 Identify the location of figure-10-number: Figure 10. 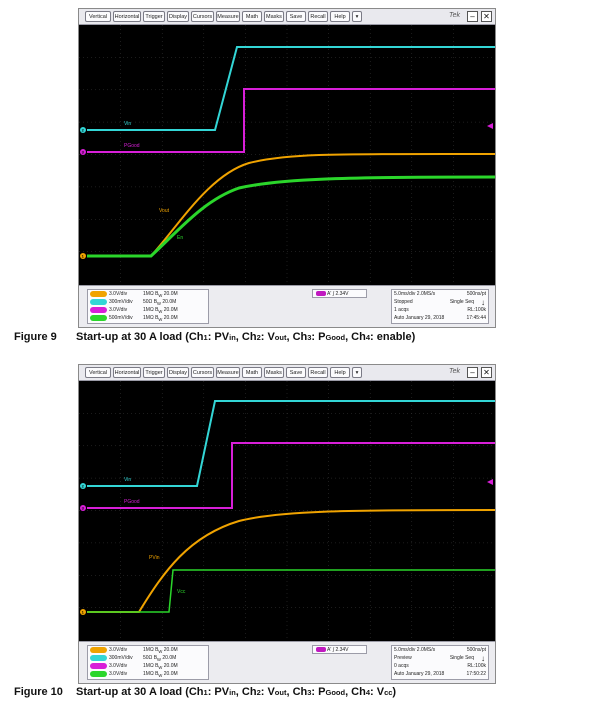
(38, 692).